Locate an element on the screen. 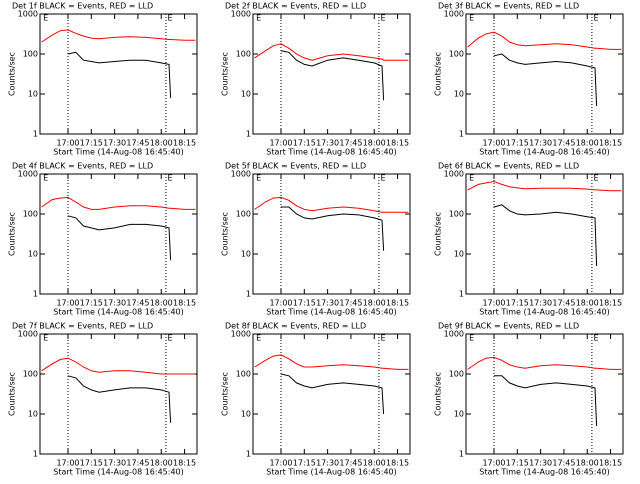 This screenshot has height=484, width=640. chart-title: Det 4f BLACK = Events, RED = LLD is located at coordinates (82, 166).